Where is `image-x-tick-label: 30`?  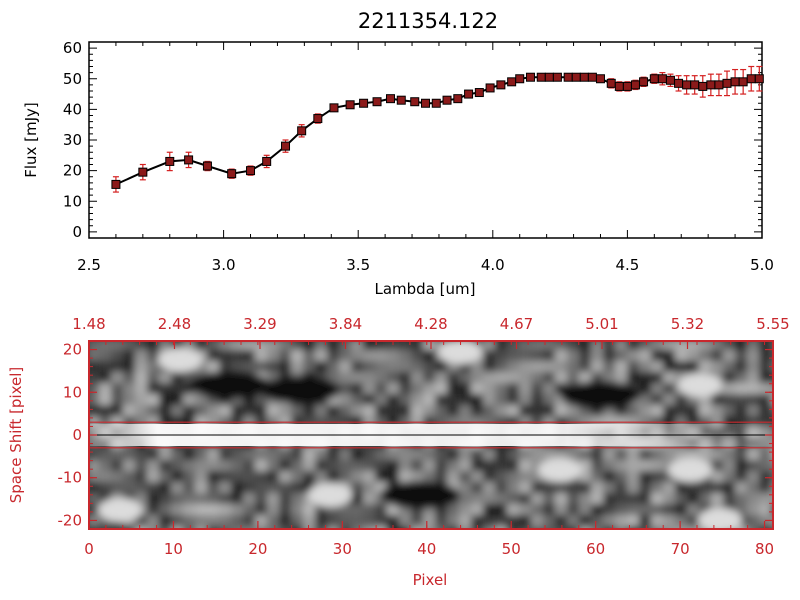
image-x-tick-label: 30 is located at coordinates (342, 549).